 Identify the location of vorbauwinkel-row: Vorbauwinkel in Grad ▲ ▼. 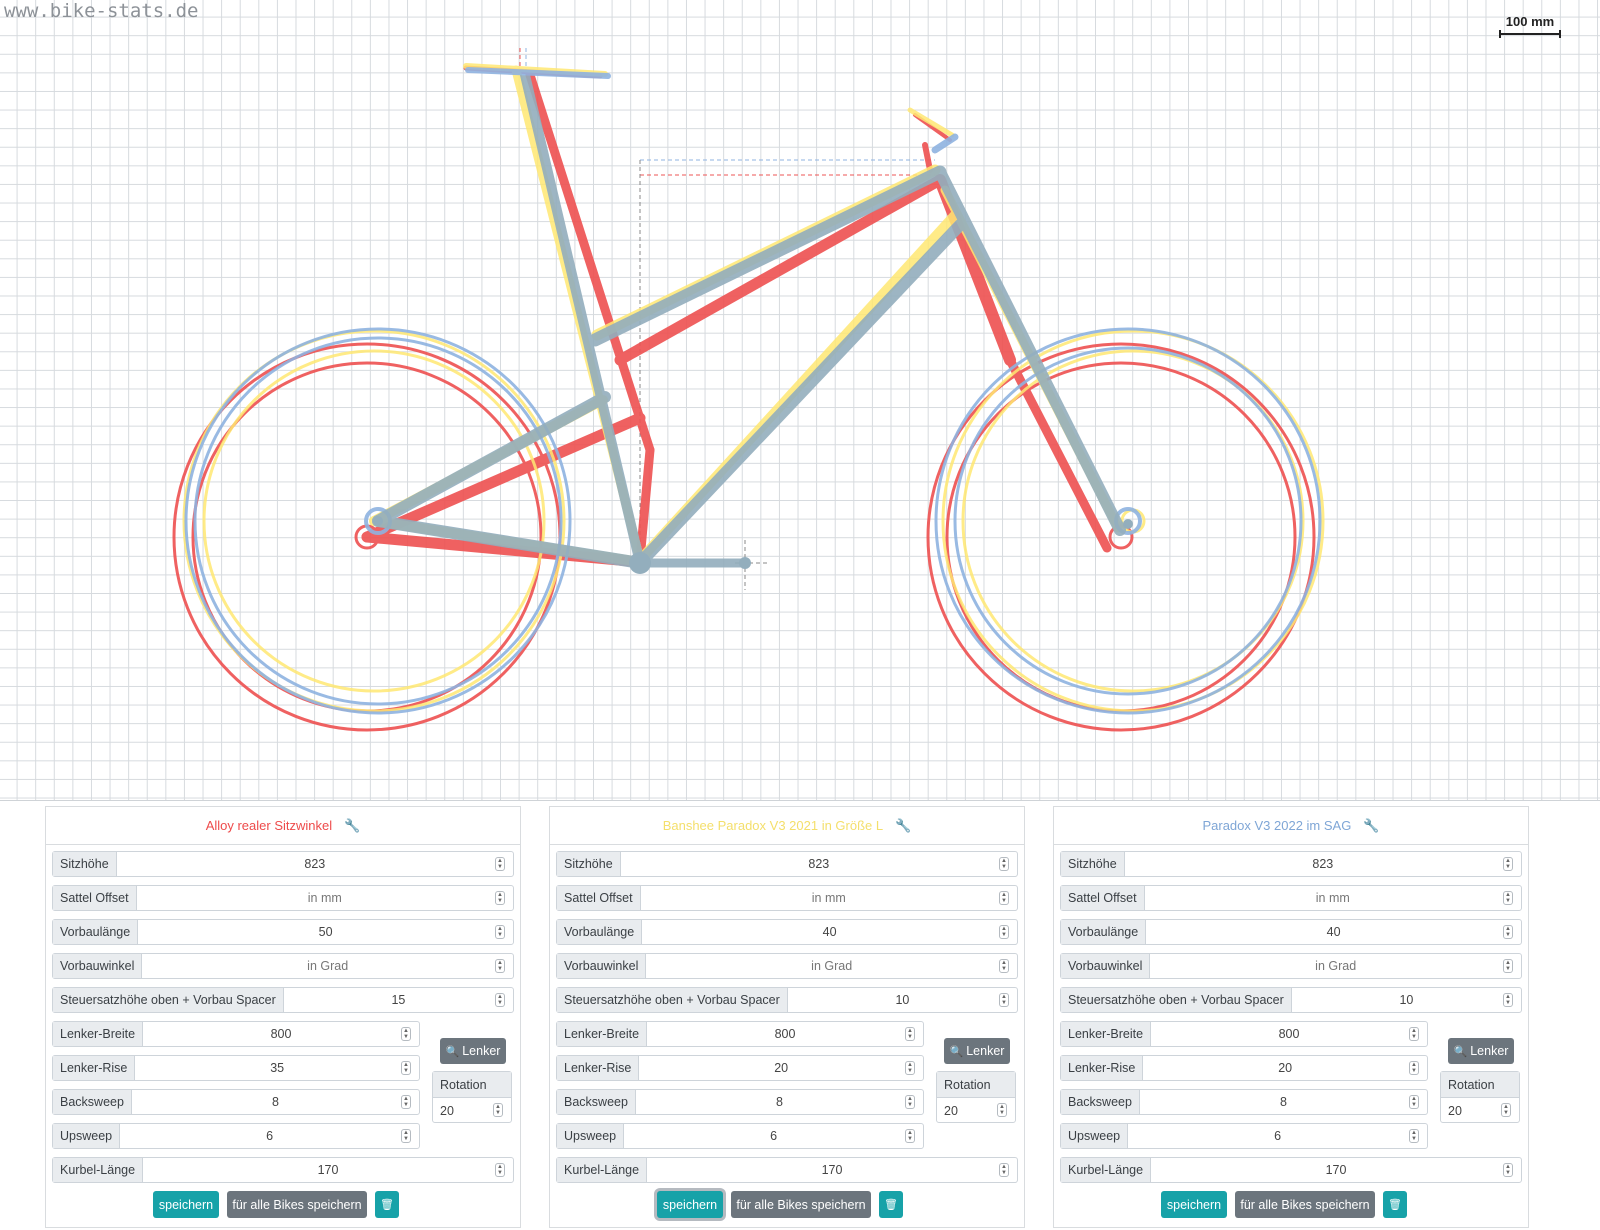
(1291, 966).